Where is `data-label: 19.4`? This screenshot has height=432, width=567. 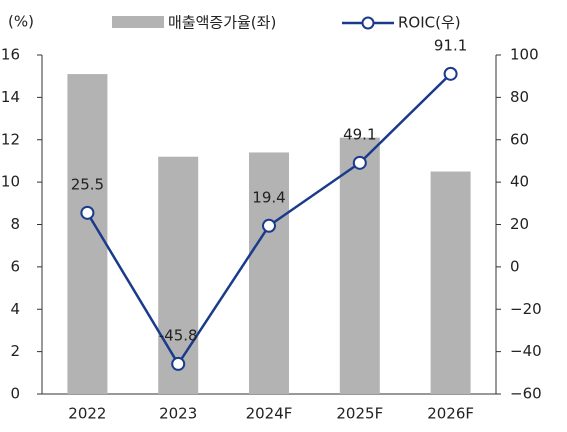 data-label: 19.4 is located at coordinates (268, 197).